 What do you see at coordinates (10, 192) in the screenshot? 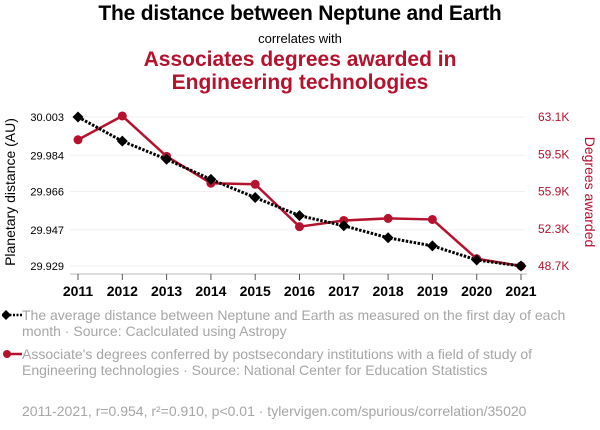
I see `y-left-axis-label: Planetary distance (AU)` at bounding box center [10, 192].